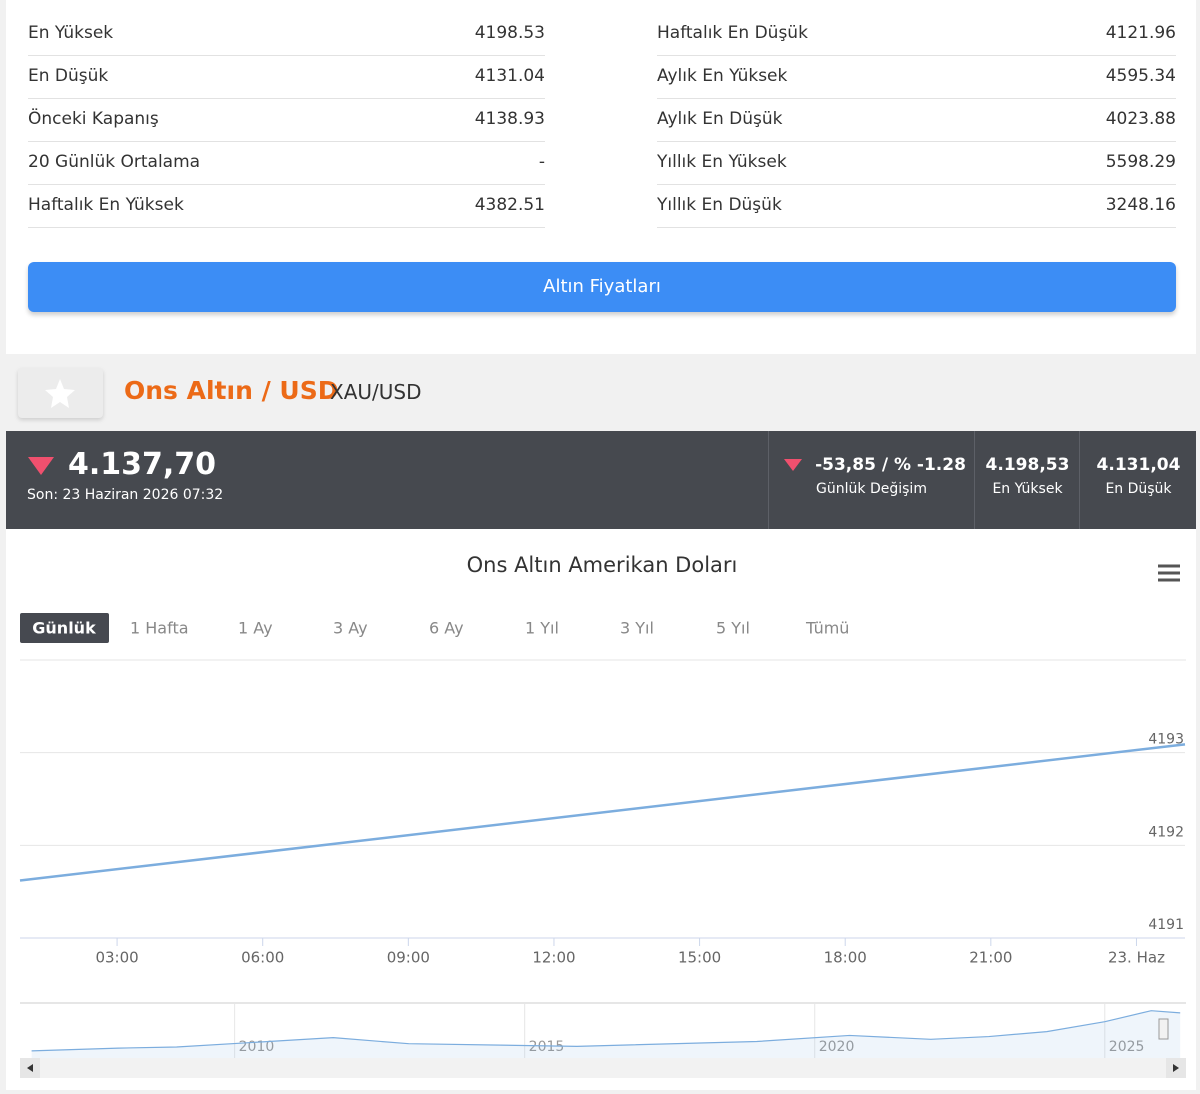  I want to click on instrument-title: Ons Altın / USD, so click(231, 390).